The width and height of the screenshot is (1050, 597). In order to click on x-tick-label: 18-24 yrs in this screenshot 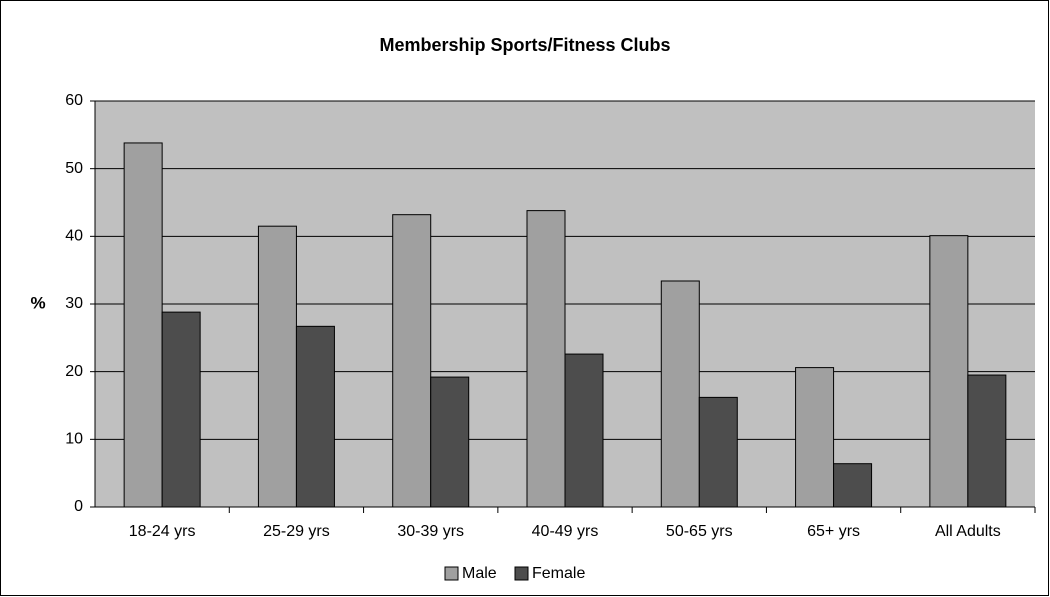, I will do `click(162, 531)`.